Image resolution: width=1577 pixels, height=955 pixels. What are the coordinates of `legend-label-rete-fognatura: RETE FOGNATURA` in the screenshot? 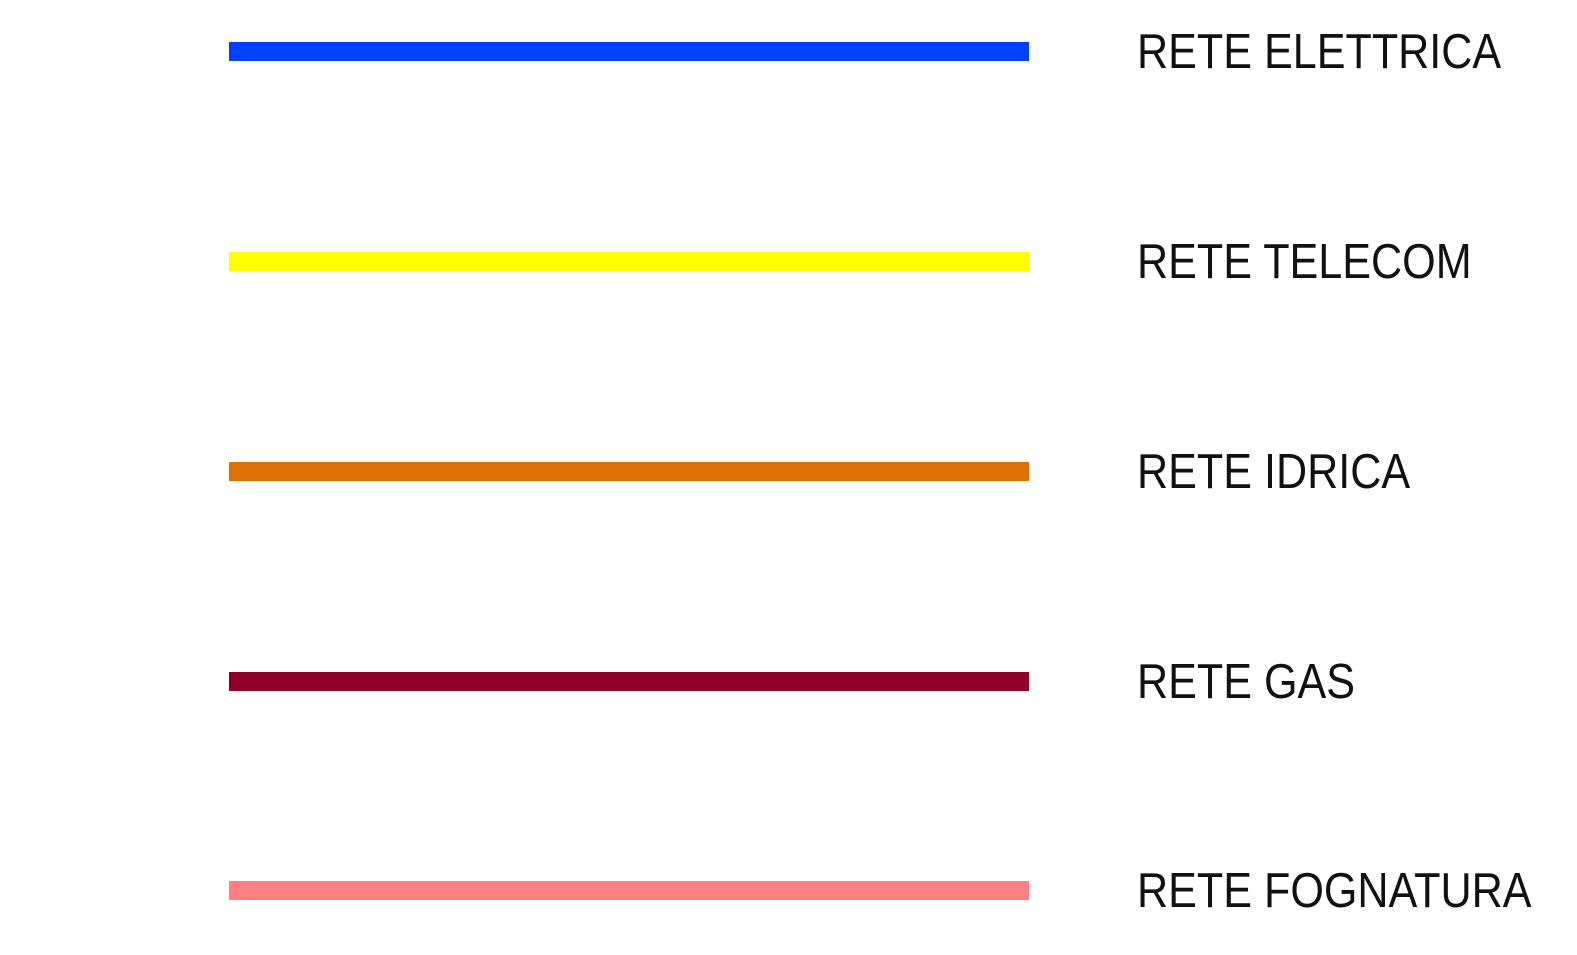 It's located at (1334, 891).